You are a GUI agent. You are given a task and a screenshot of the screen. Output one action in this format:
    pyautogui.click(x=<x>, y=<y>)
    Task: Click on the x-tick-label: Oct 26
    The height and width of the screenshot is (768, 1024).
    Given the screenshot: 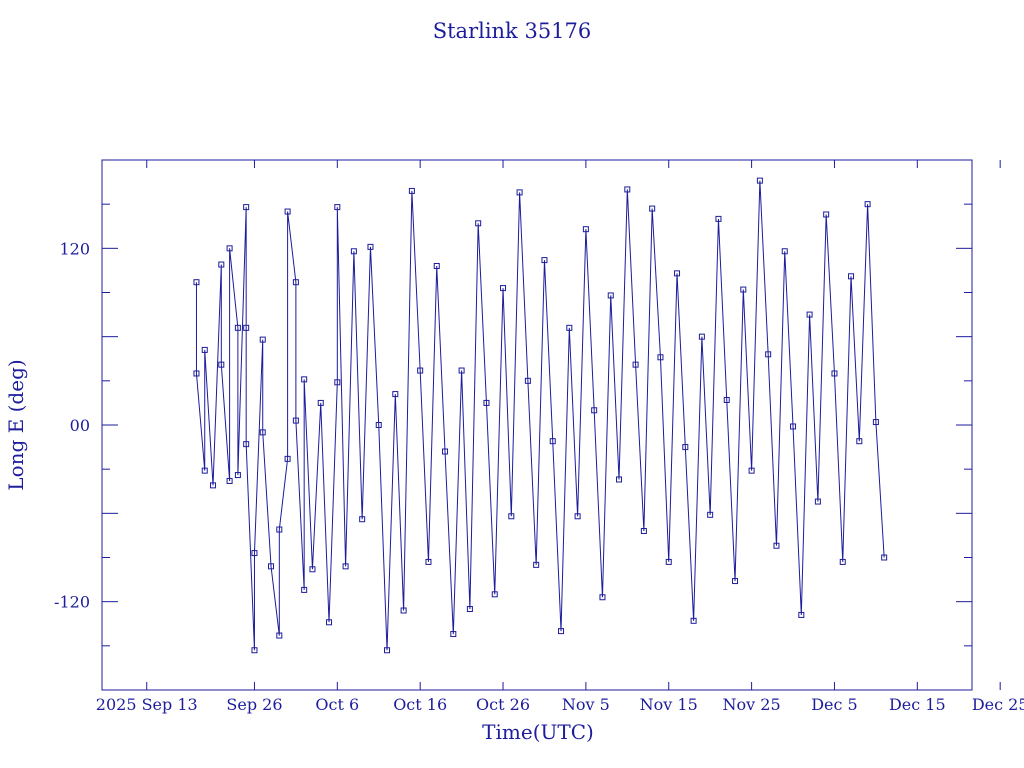 What is the action you would take?
    pyautogui.click(x=503, y=704)
    